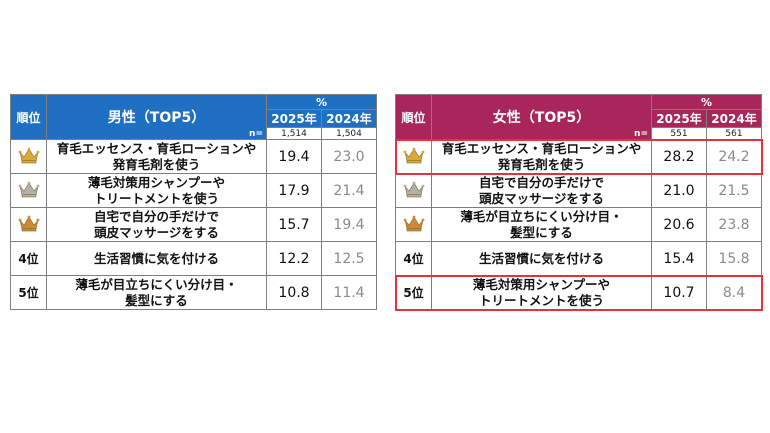 This screenshot has width=770, height=433. What do you see at coordinates (679, 156) in the screenshot?
I see `value-2025: 28.2` at bounding box center [679, 156].